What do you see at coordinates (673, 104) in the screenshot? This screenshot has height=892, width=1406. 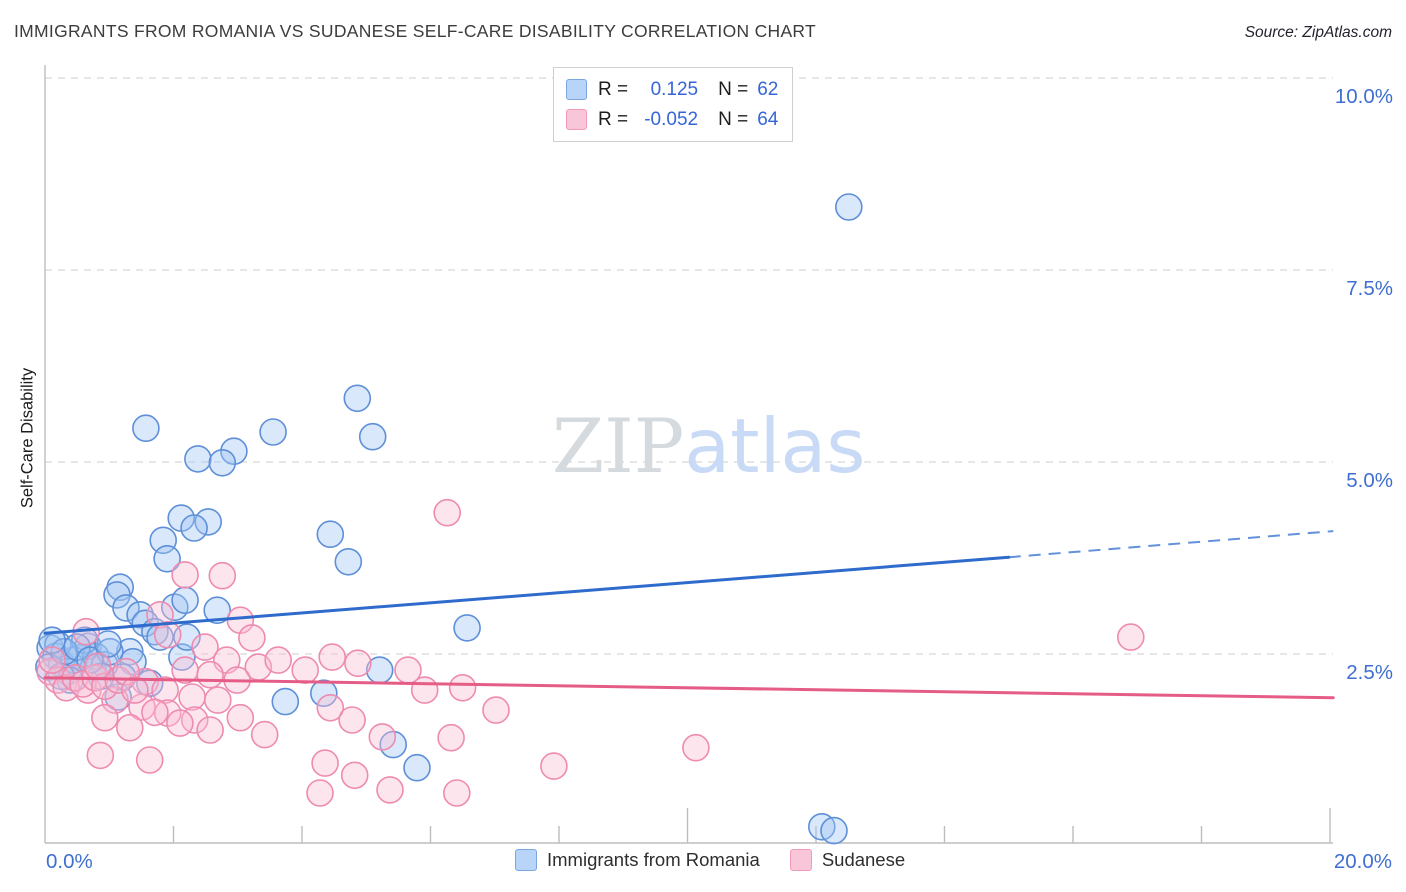 I see `correlation-legend-box: R = 0.125 N = 62 R = -0.052 N = 64` at bounding box center [673, 104].